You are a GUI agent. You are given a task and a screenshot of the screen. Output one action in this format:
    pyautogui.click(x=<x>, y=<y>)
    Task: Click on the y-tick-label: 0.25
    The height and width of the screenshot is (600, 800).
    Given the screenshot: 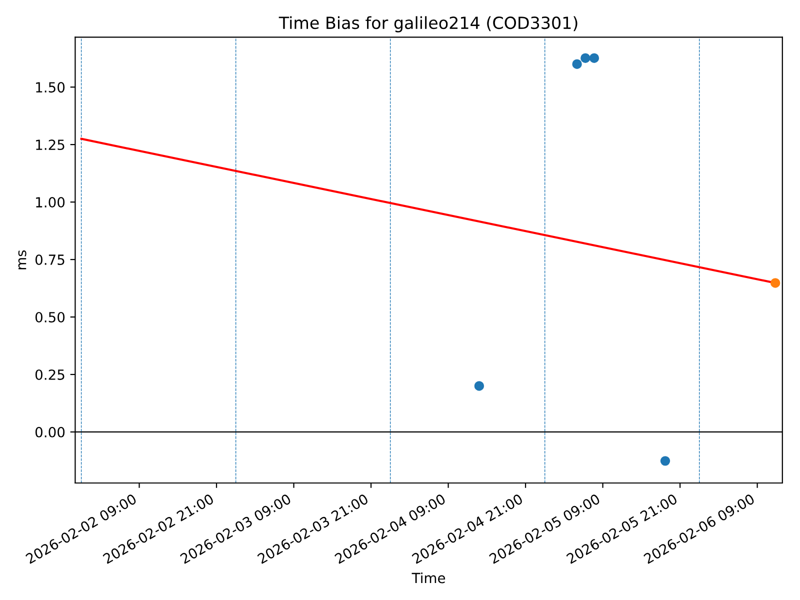 What is the action you would take?
    pyautogui.click(x=49, y=374)
    